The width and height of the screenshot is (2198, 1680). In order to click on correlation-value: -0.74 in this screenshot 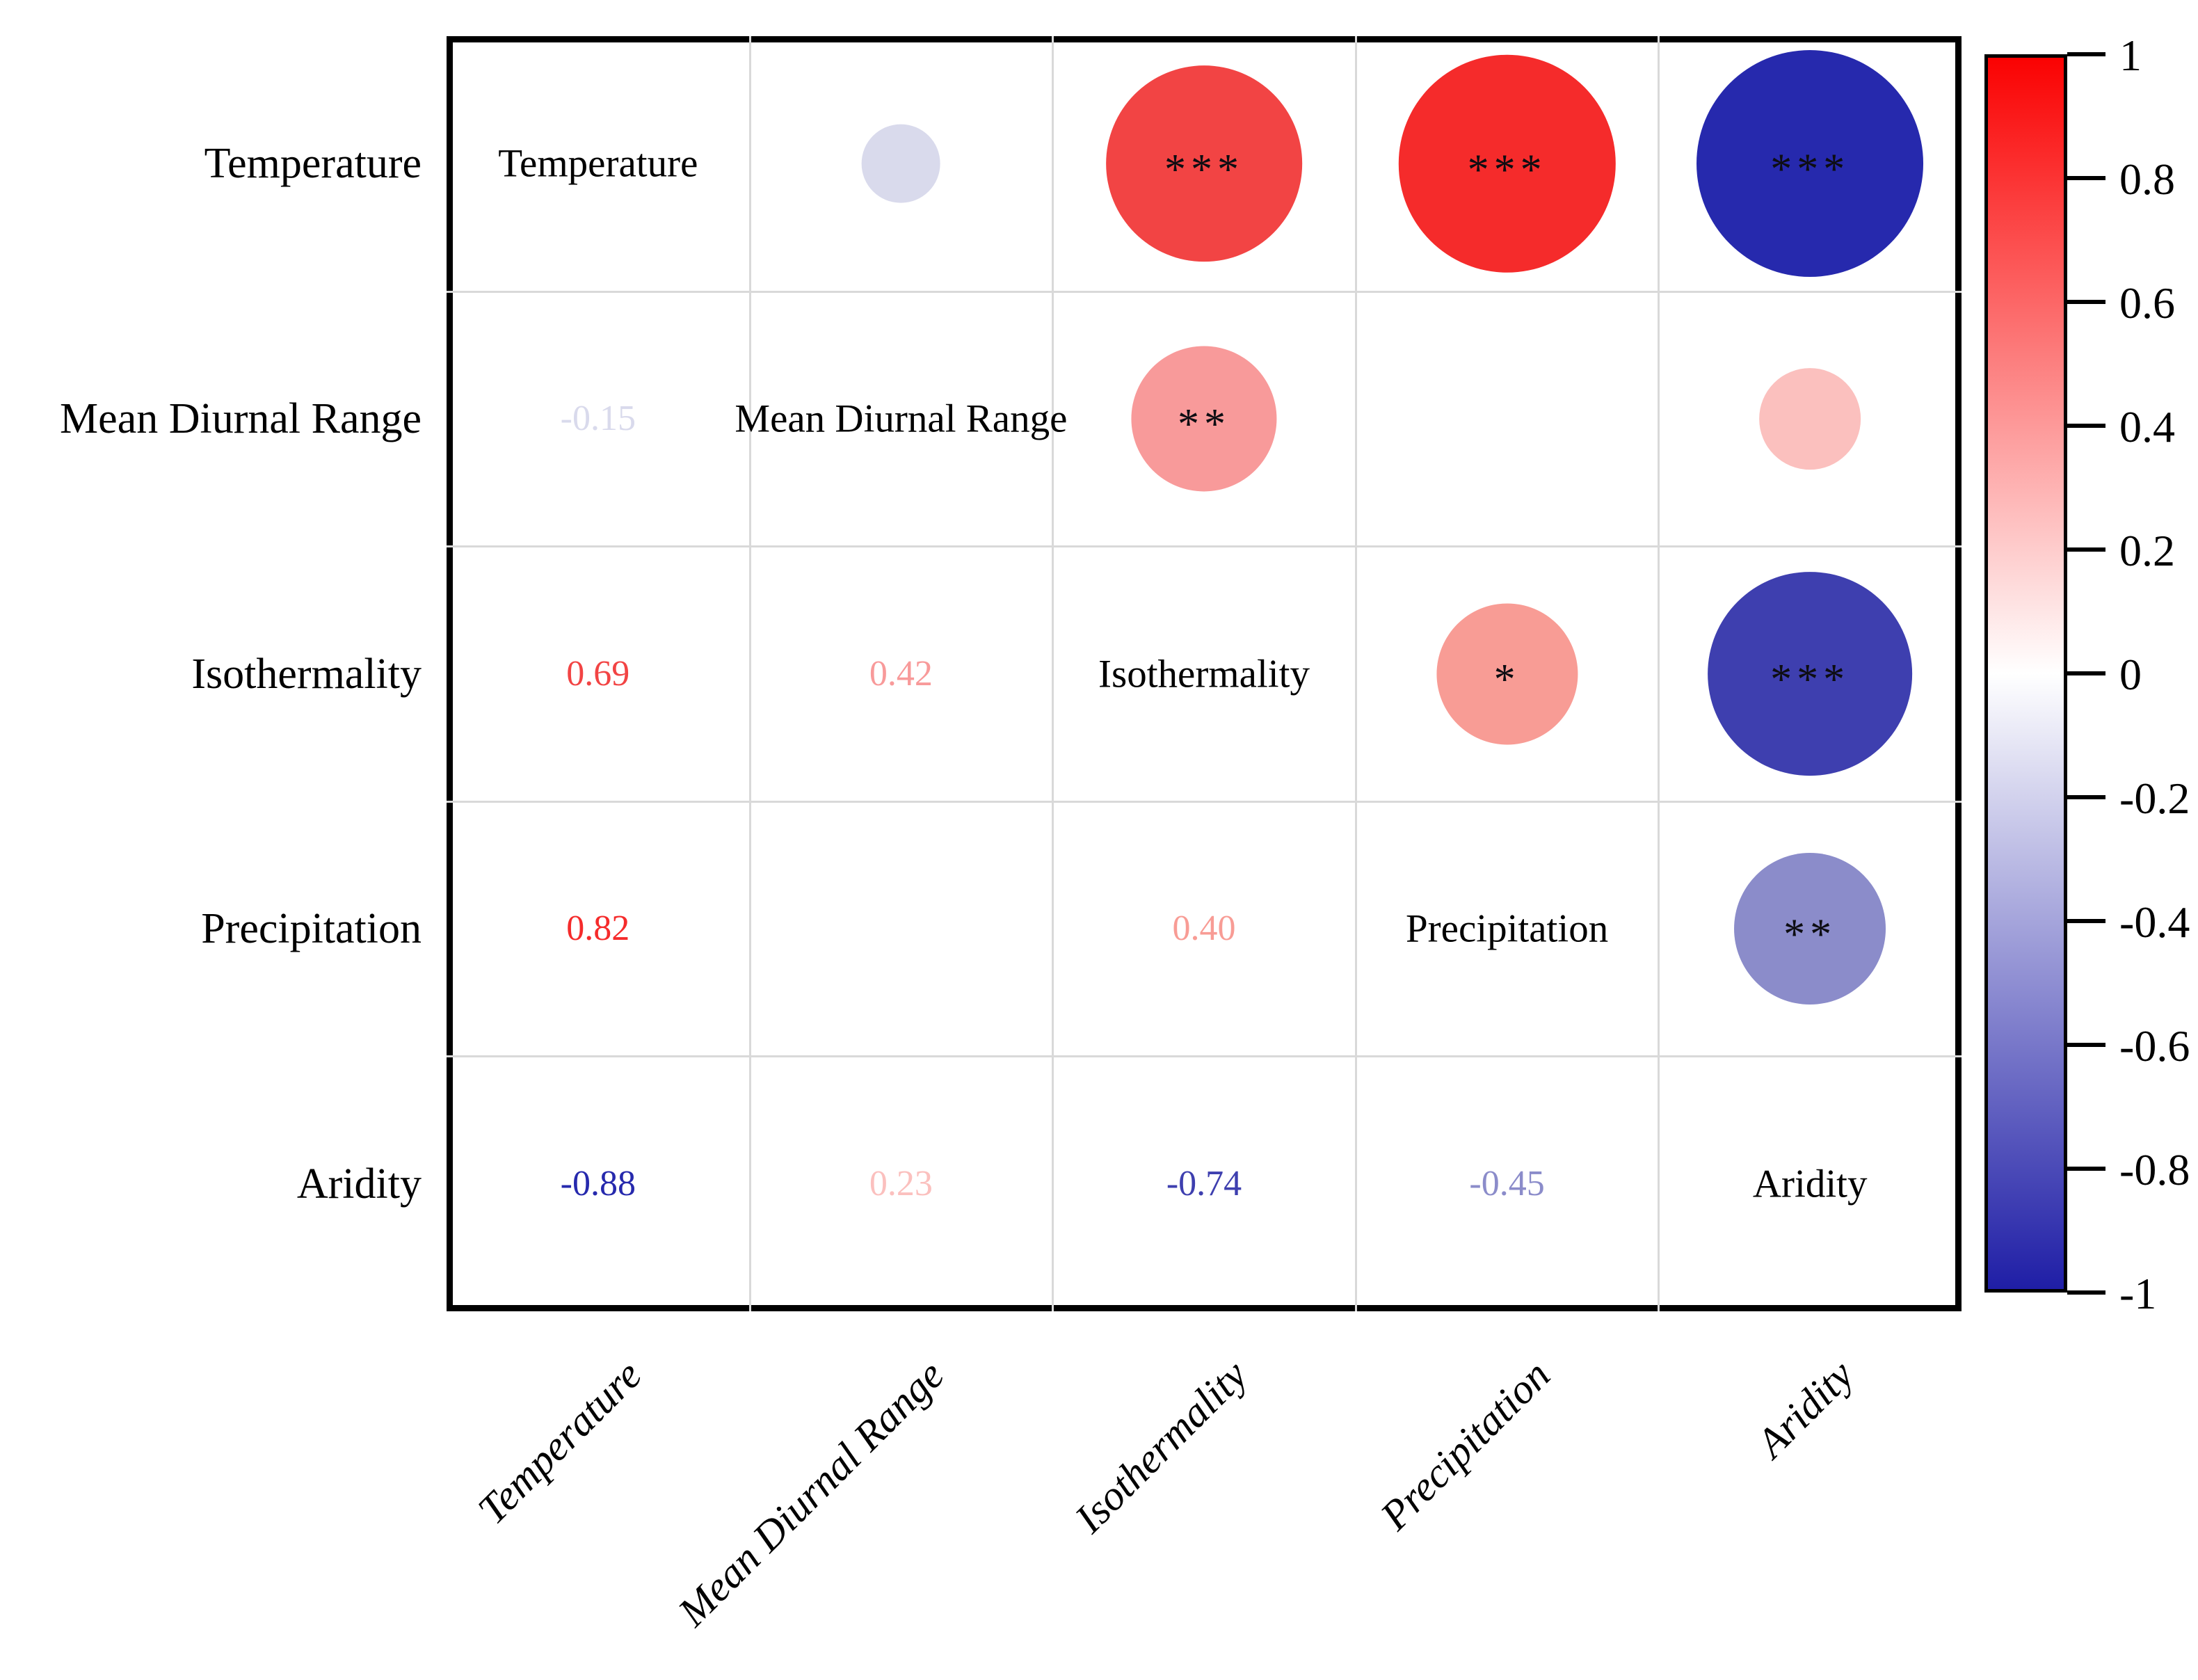, I will do `click(1204, 1183)`.